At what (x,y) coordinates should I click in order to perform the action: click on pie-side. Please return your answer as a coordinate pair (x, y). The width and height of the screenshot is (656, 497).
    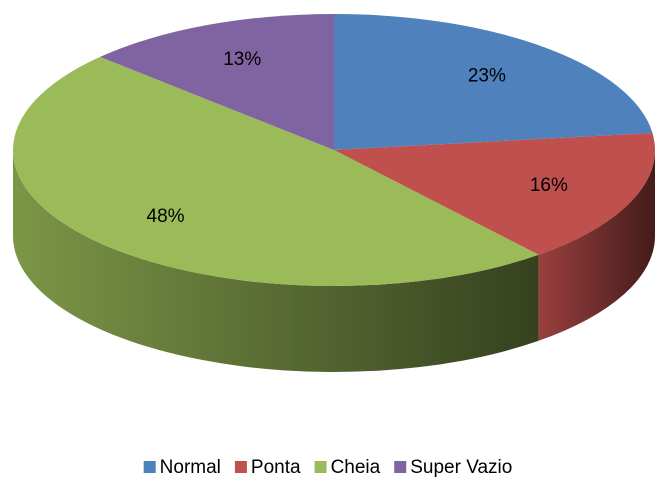
    Looking at the image, I should click on (596, 245).